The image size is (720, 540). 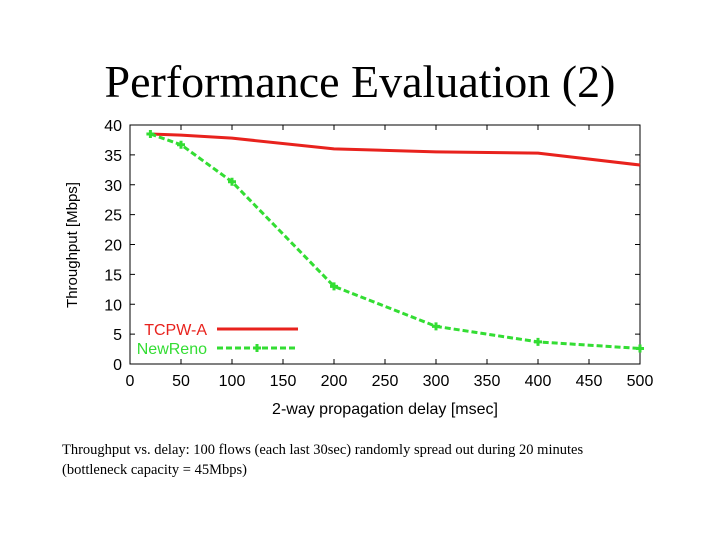 I want to click on x-tick-label: 450, so click(x=589, y=381).